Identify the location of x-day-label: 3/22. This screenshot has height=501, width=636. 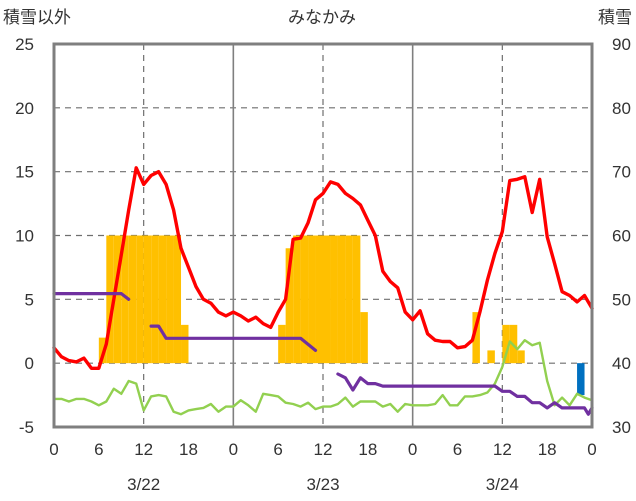
(143, 484).